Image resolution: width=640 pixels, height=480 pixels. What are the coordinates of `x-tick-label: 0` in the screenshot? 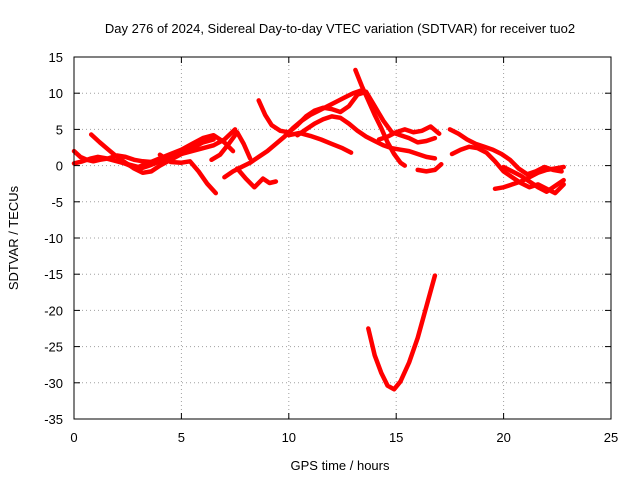 It's located at (73, 437).